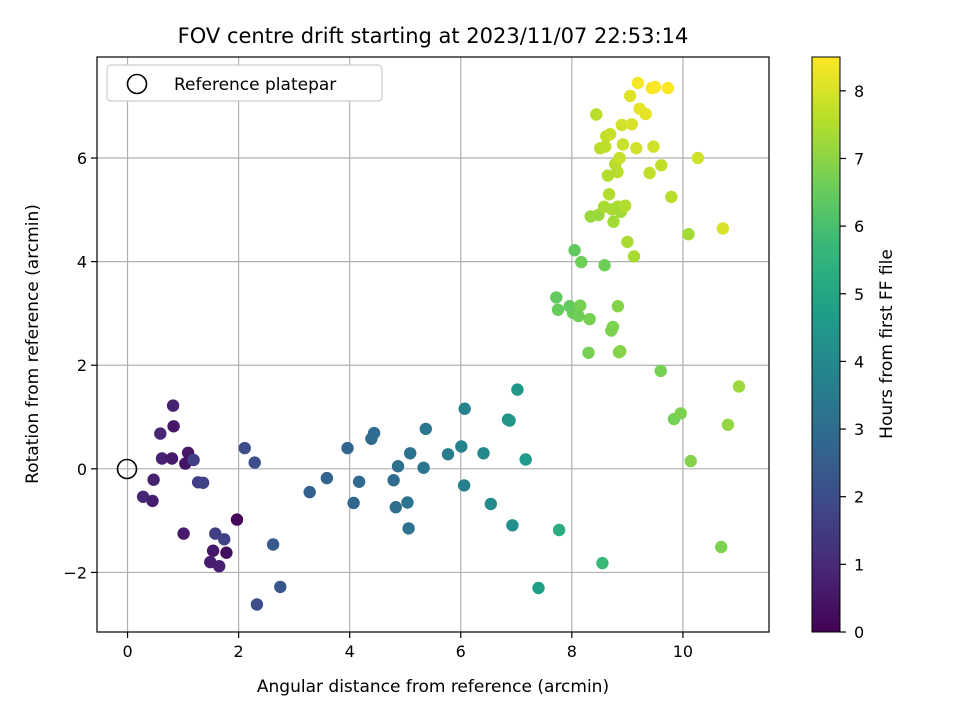 The height and width of the screenshot is (720, 960). What do you see at coordinates (859, 632) in the screenshot?
I see `colorbar-tick-label: 0` at bounding box center [859, 632].